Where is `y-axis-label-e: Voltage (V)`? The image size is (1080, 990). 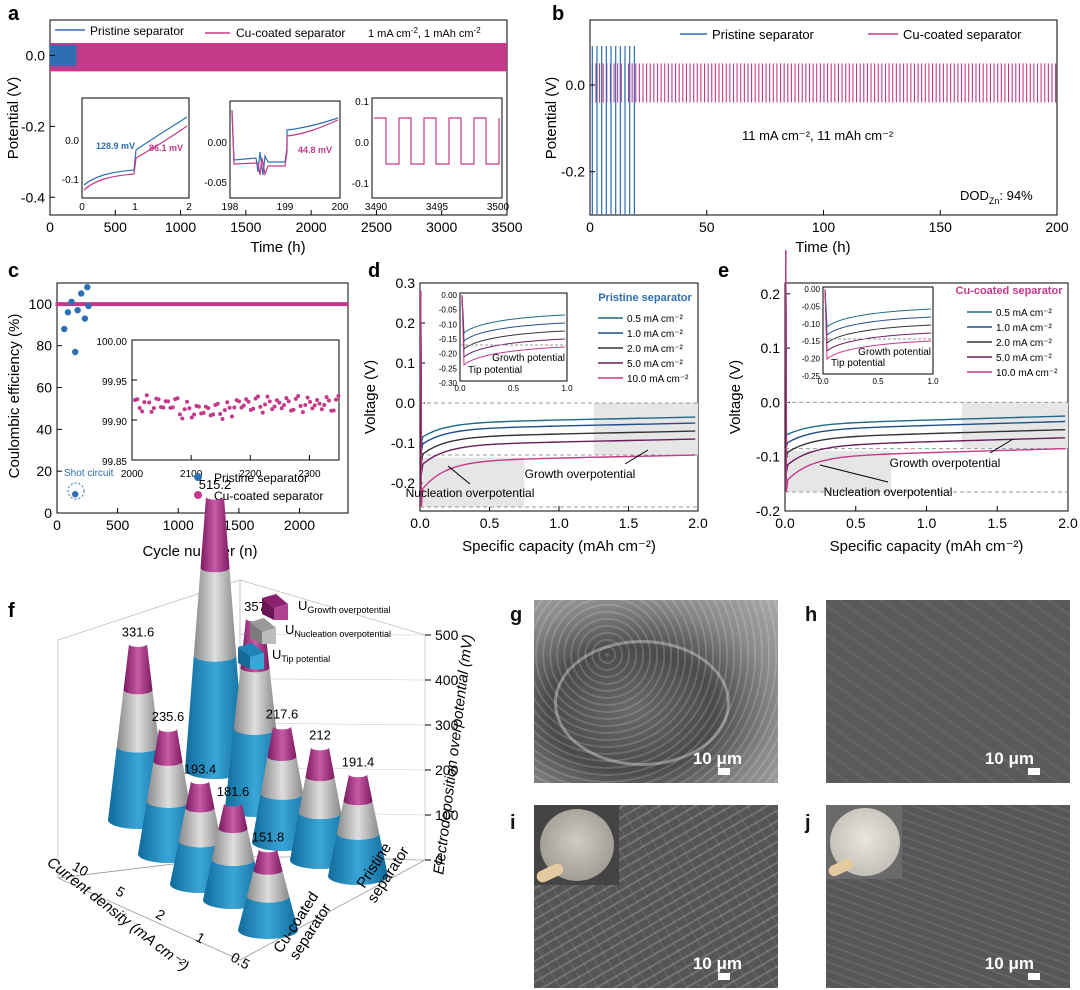
y-axis-label-e: Voltage (V) is located at coordinates (735, 397).